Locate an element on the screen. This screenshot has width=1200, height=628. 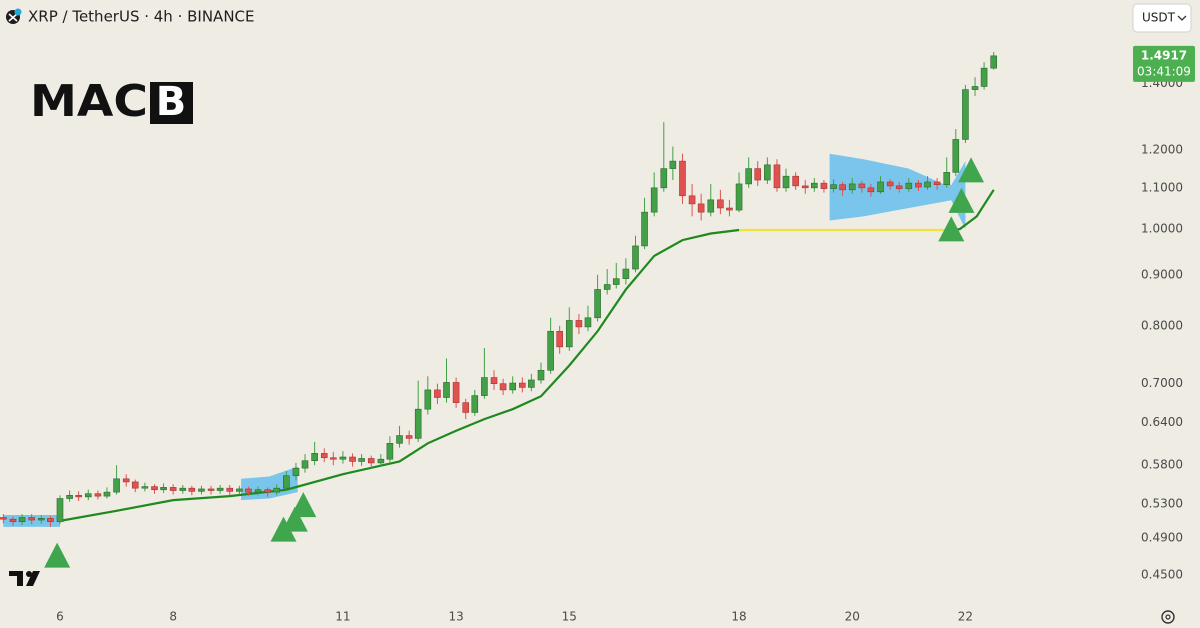
x-tick-label: 13 is located at coordinates (455, 617).